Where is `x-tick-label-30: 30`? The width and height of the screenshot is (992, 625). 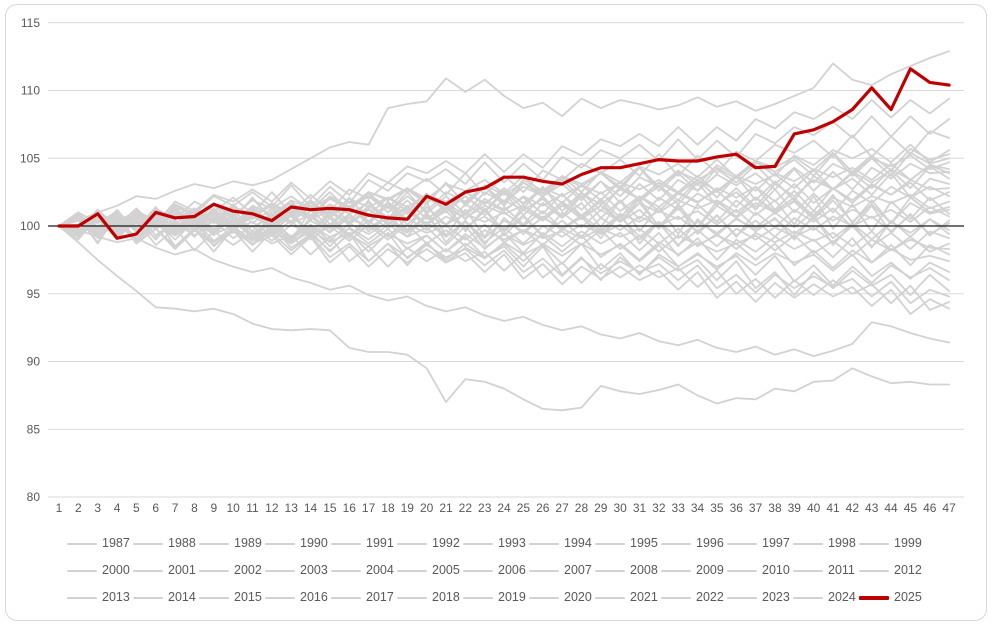
x-tick-label-30: 30 is located at coordinates (620, 508).